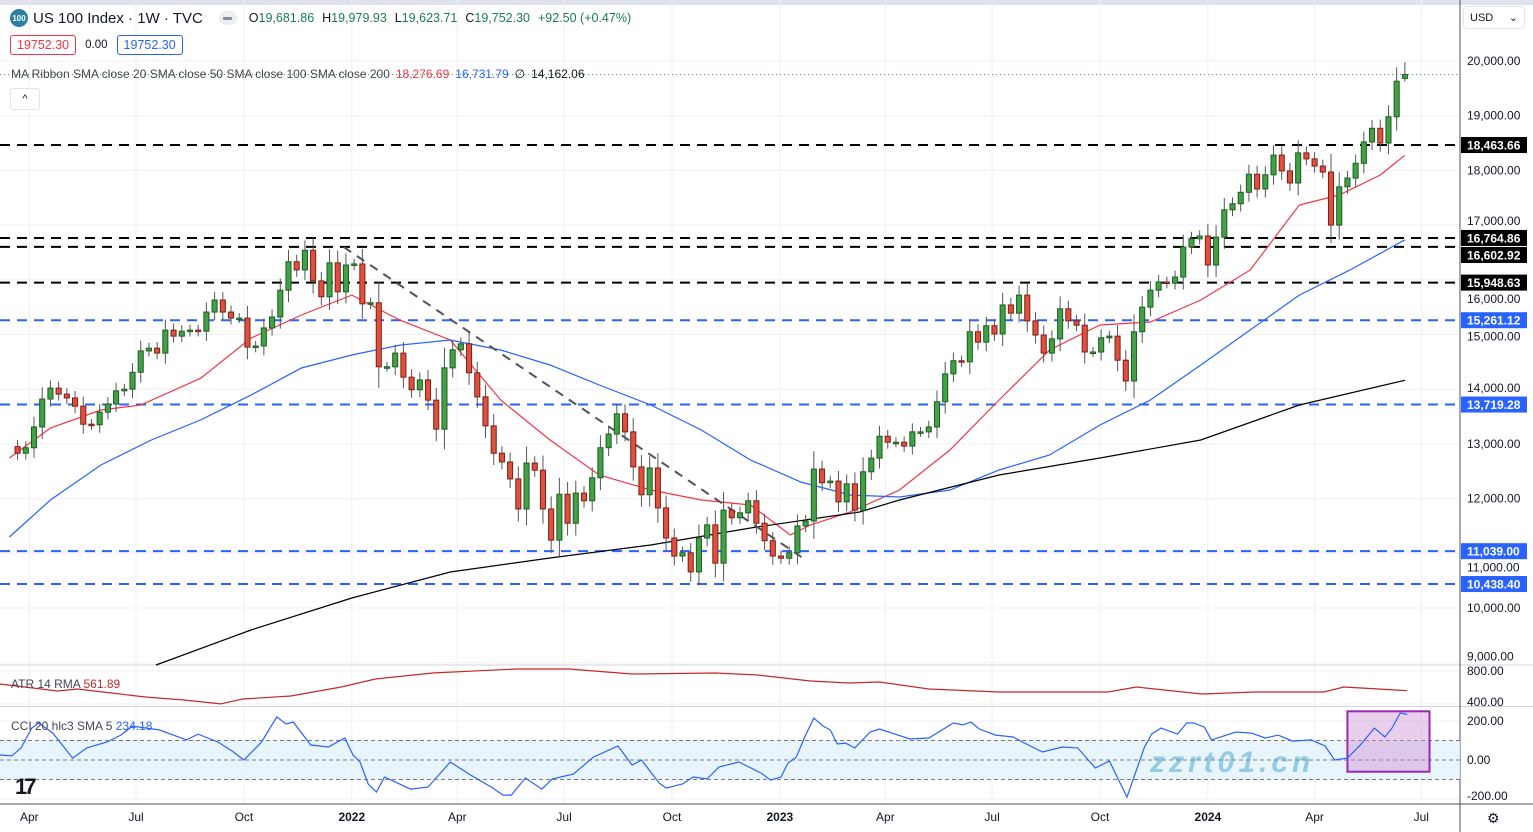 This screenshot has width=1533, height=832. Describe the element at coordinates (1494, 405) in the screenshot. I see `level-price-label: 13,719.28` at that location.